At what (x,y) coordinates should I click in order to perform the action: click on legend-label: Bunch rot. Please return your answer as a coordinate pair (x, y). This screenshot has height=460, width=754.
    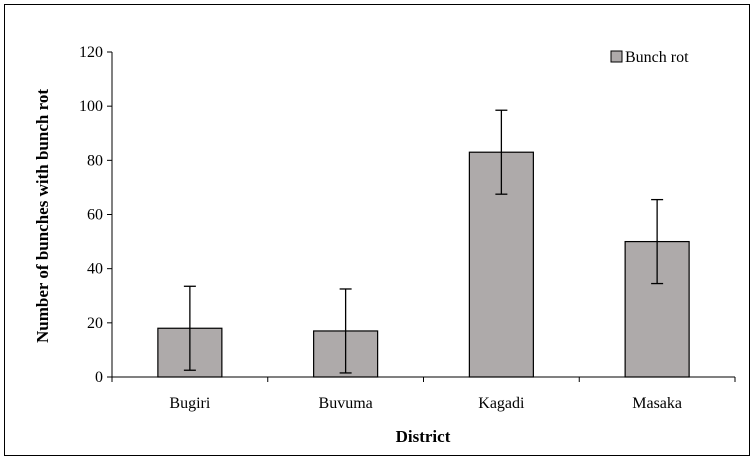
    Looking at the image, I should click on (657, 57).